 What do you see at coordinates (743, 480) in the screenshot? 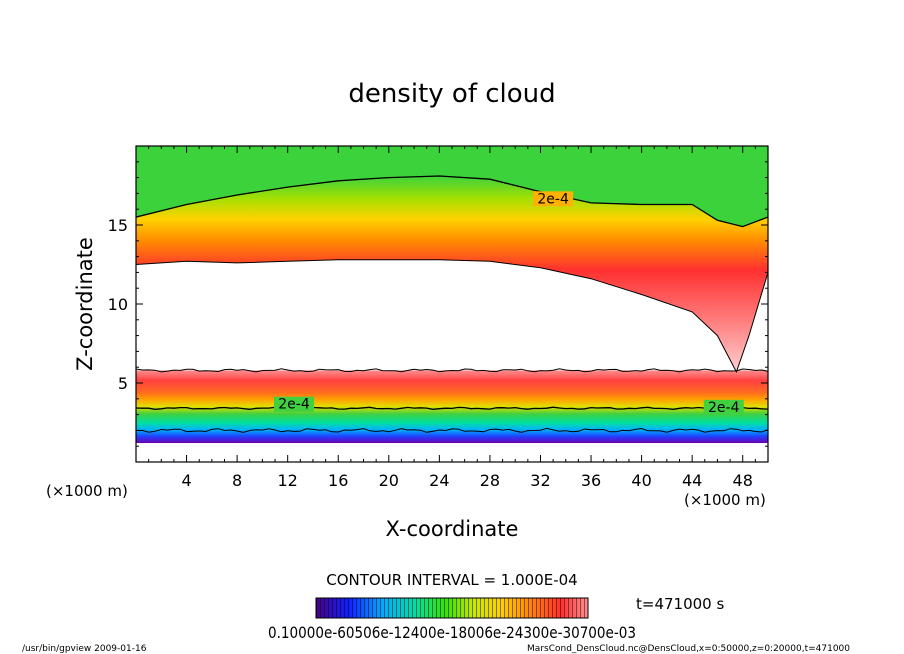
I see `x-tick-label: 48` at bounding box center [743, 480].